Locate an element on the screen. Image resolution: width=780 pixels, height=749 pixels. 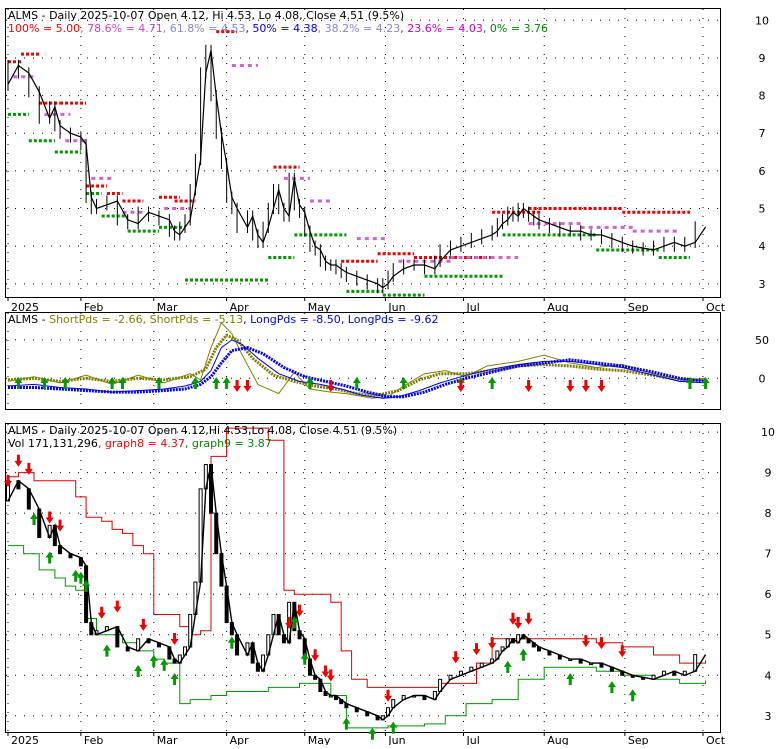
short-slow-line is located at coordinates (356, 365).